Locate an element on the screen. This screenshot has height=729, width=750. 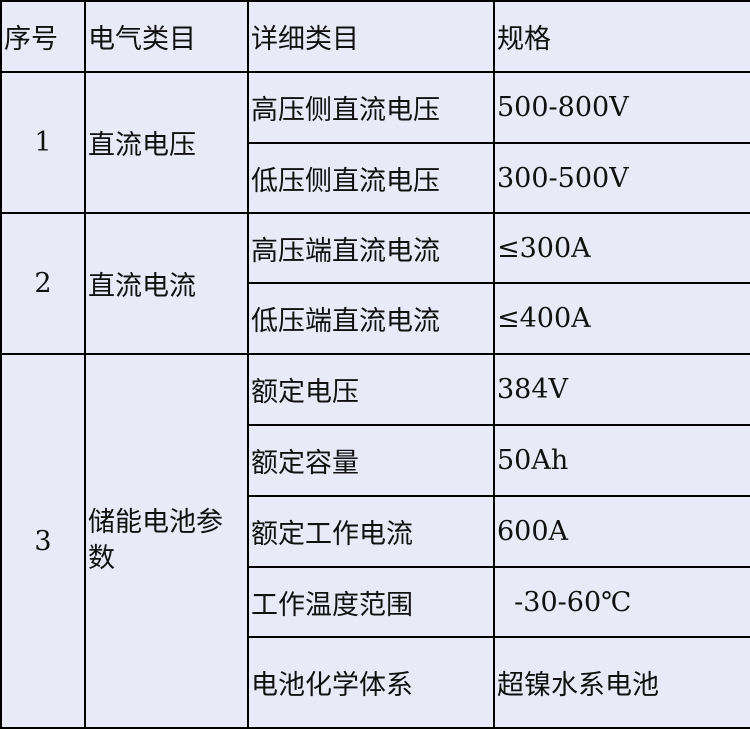
detail-cell: 高压端直流电流 is located at coordinates (371, 248).